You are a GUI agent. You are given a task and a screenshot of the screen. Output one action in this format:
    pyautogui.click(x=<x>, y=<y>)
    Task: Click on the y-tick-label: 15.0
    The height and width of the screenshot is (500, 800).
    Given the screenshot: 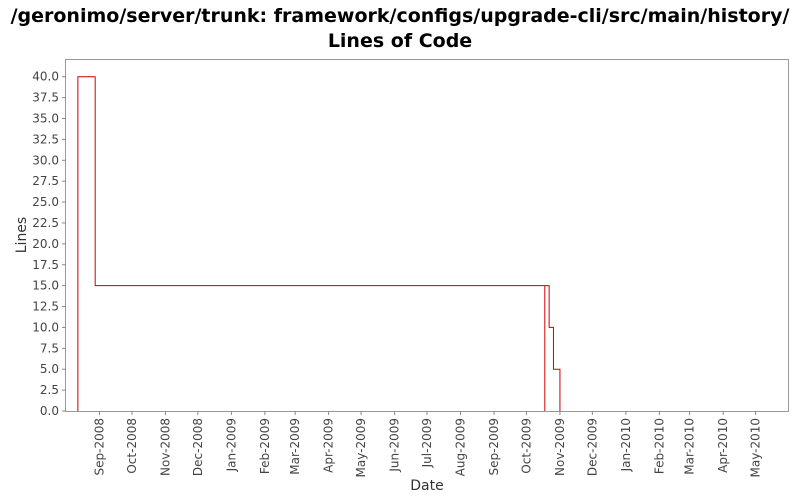 What is the action you would take?
    pyautogui.click(x=45, y=286)
    